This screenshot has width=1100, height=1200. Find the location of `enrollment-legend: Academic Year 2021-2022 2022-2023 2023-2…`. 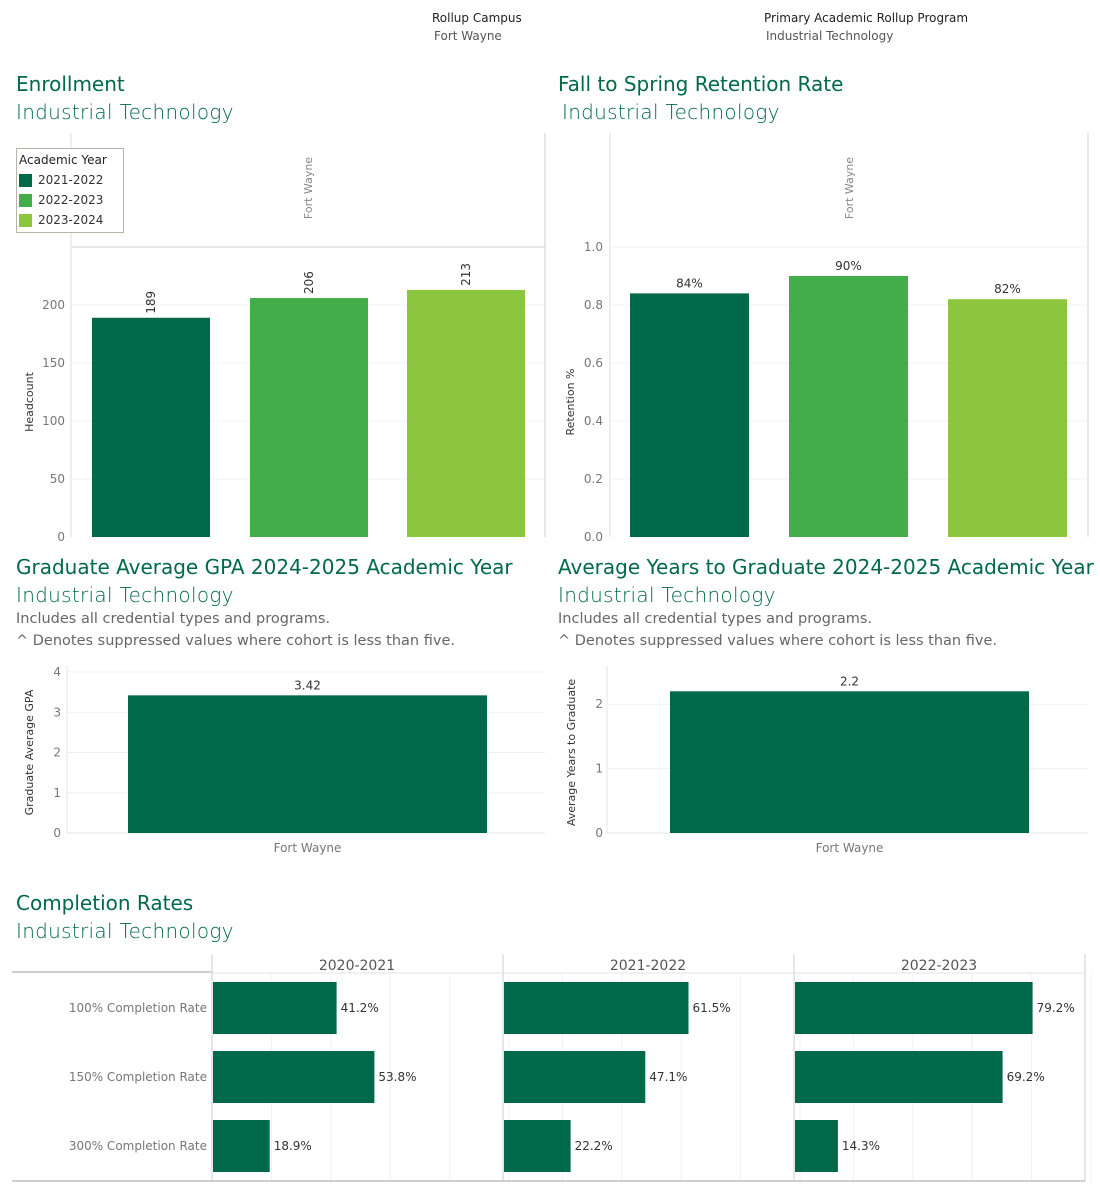

enrollment-legend: Academic Year 2021-2022 2022-2023 2023-2… is located at coordinates (70, 190).